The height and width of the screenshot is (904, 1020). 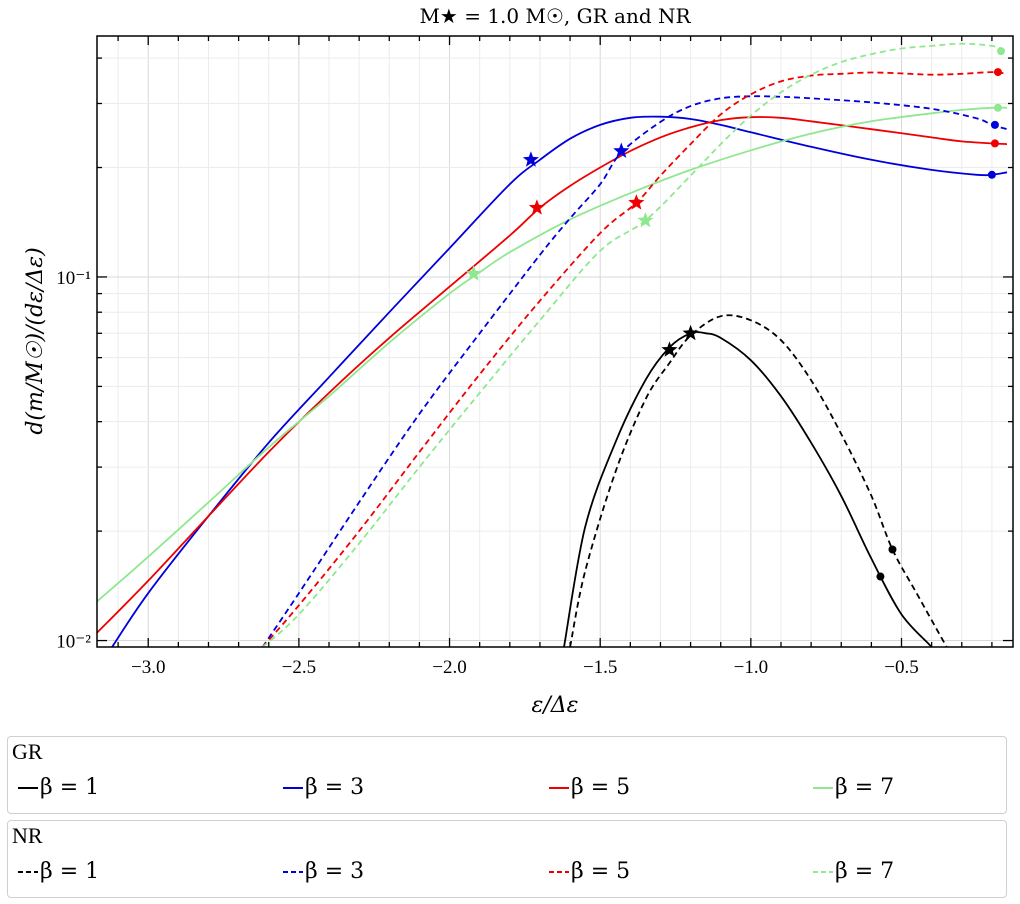 What do you see at coordinates (449, 667) in the screenshot?
I see `x-tick-label: −2.0` at bounding box center [449, 667].